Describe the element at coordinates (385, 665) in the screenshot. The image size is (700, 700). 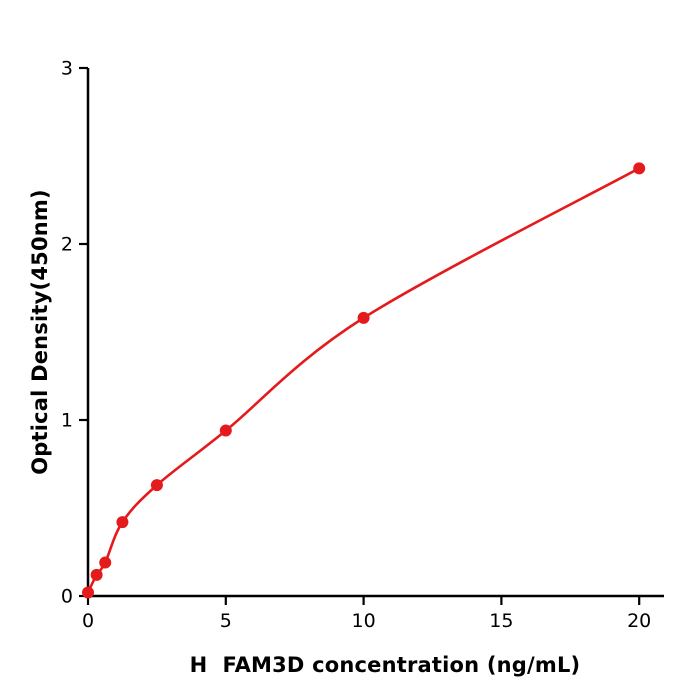
I see `x-axis-title: H FAM3D concentration (ng/mL)` at that location.